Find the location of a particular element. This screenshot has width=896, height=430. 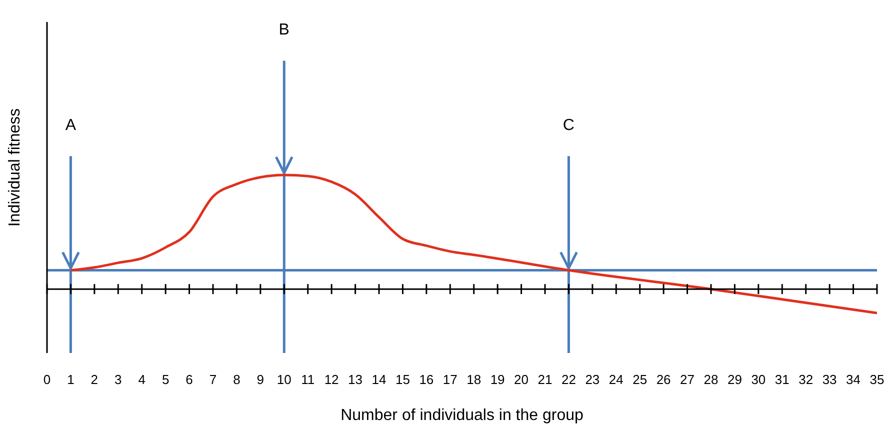

x-tick-label: 2 is located at coordinates (94, 380).